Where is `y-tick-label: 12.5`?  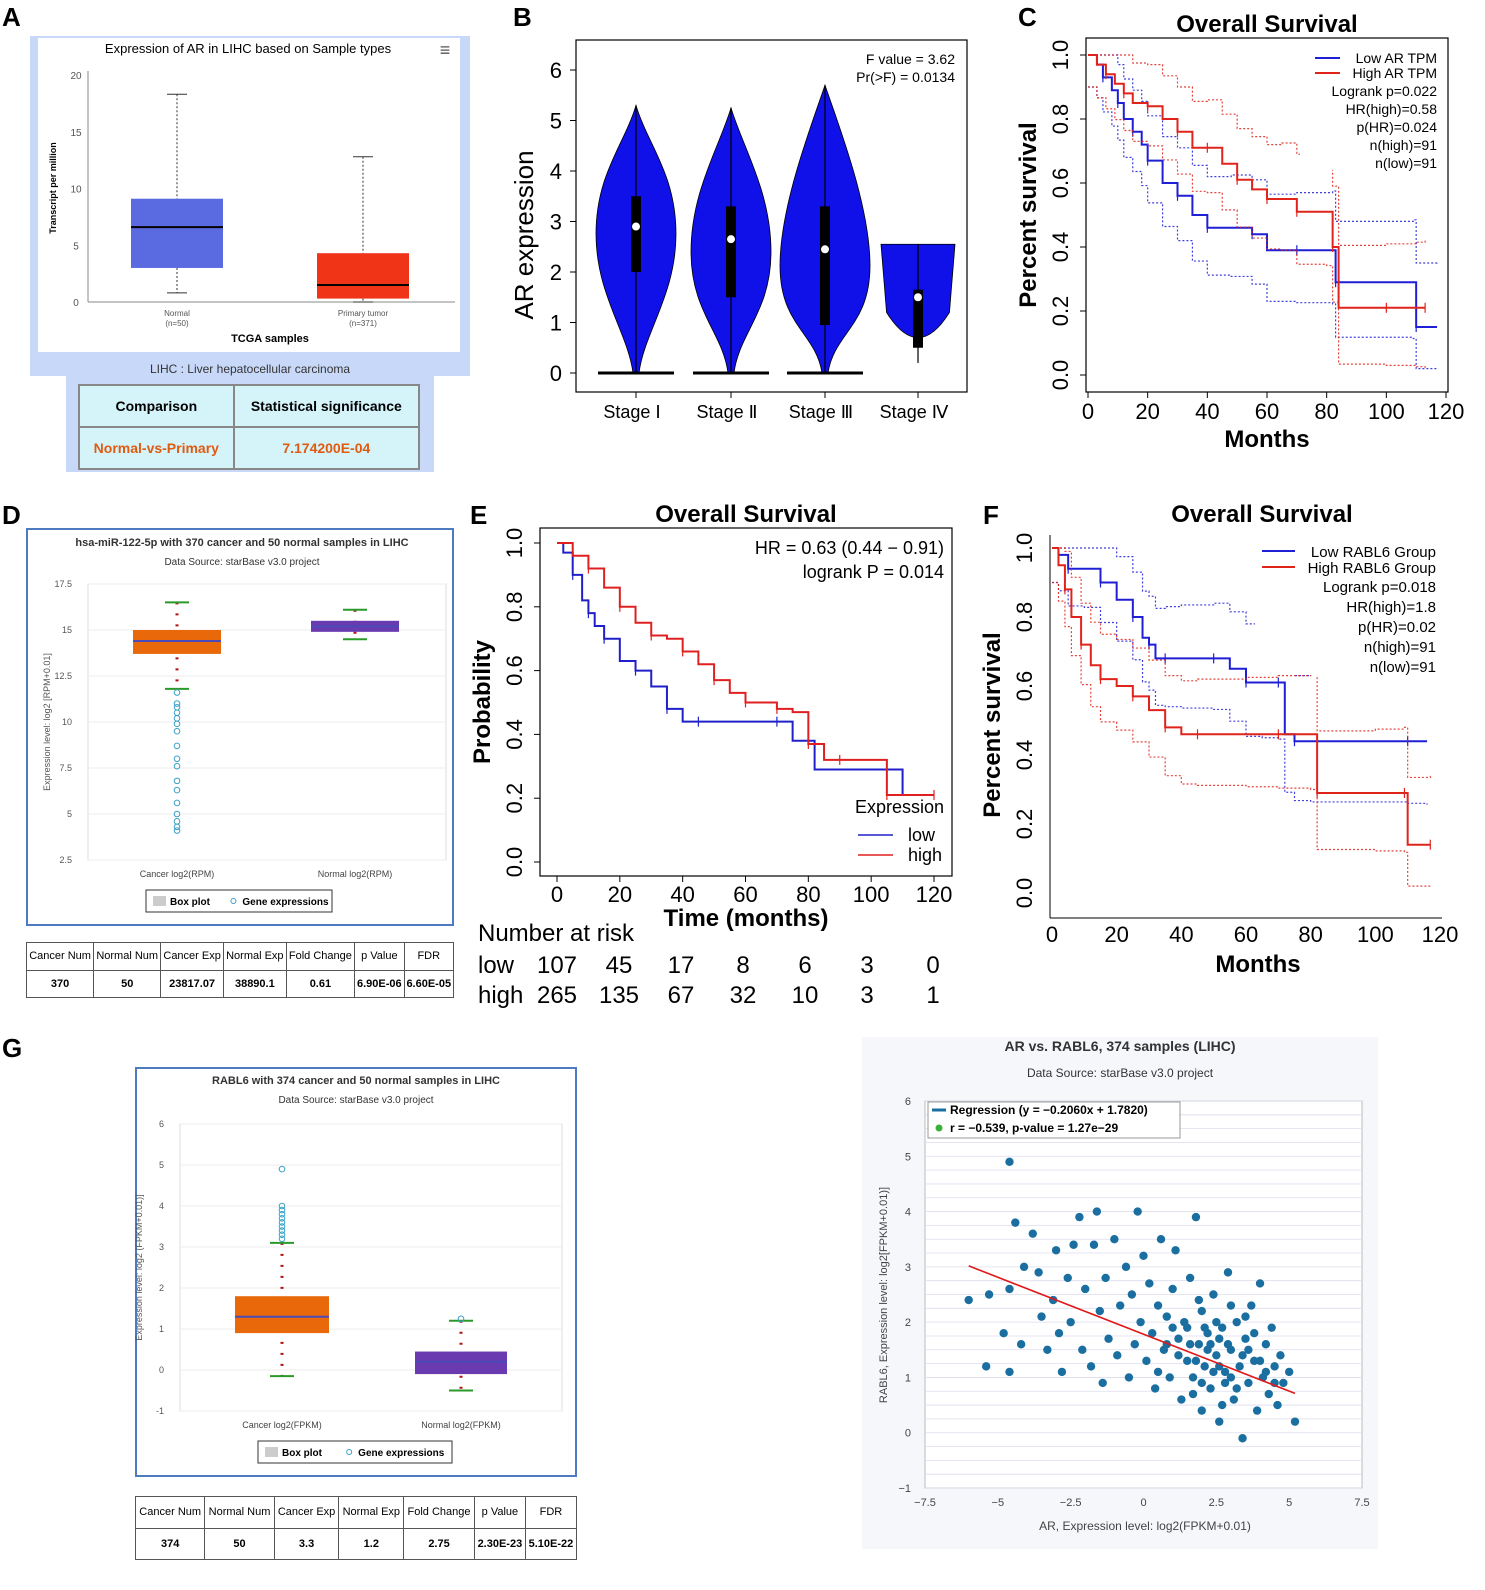
y-tick-label: 12.5 is located at coordinates (63, 676).